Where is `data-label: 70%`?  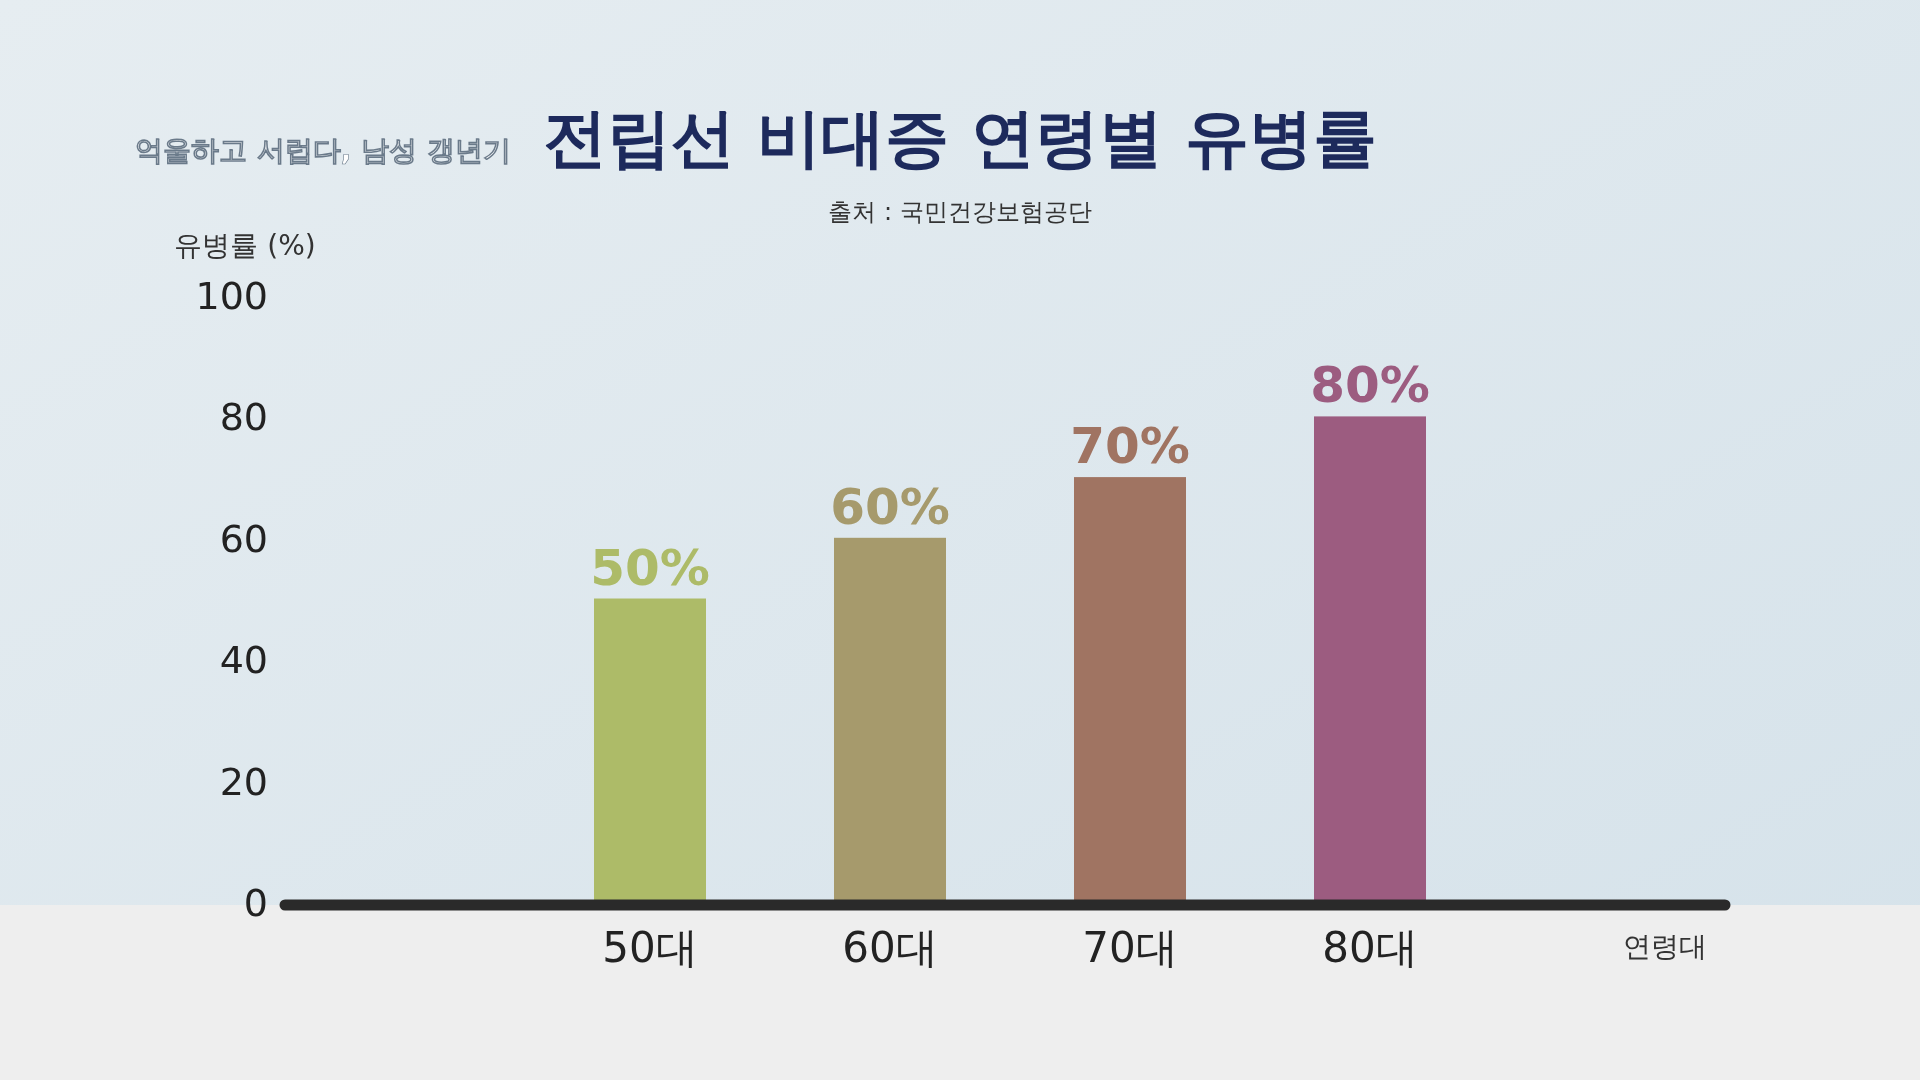 data-label: 70% is located at coordinates (1130, 446).